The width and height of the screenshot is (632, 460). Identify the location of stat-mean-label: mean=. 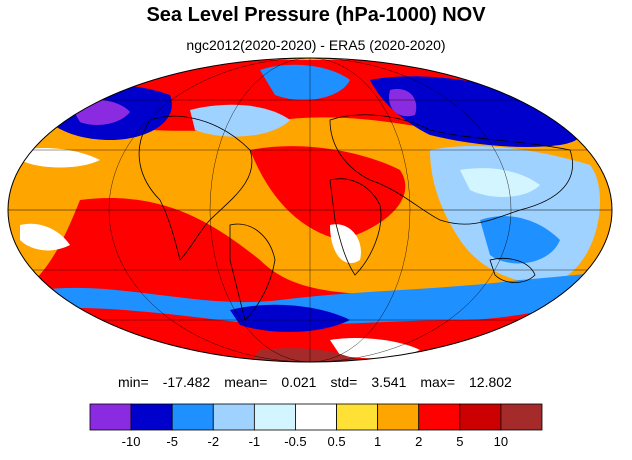
(246, 382).